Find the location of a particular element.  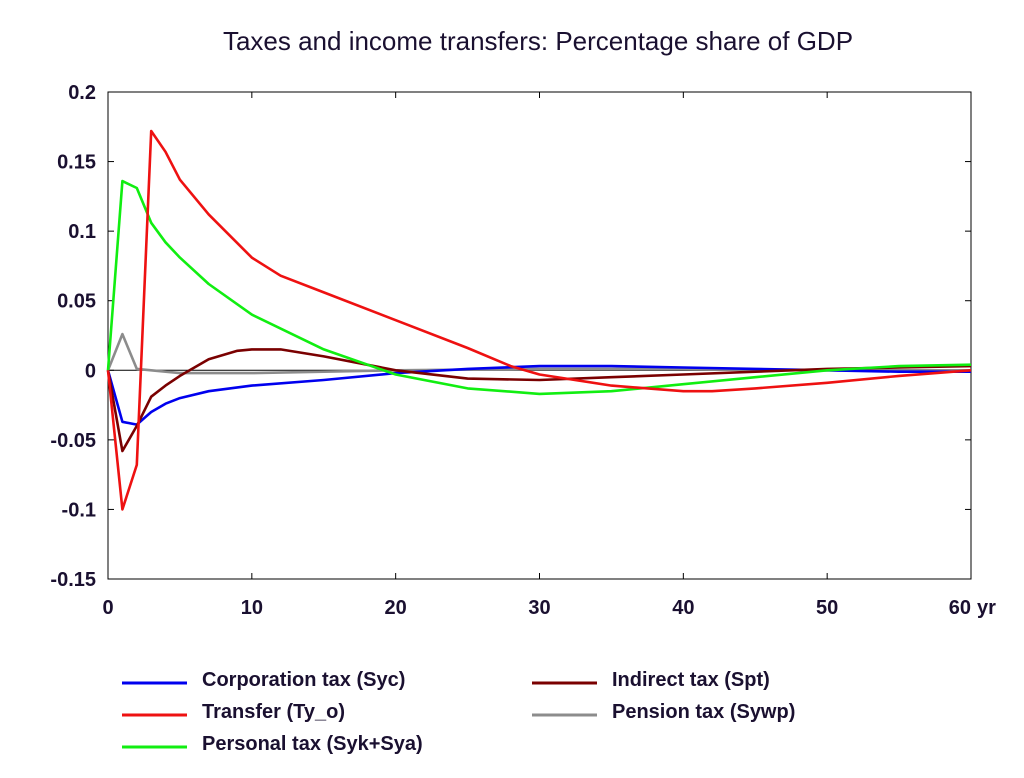

y-tick-label: -0.15 is located at coordinates (73, 580).